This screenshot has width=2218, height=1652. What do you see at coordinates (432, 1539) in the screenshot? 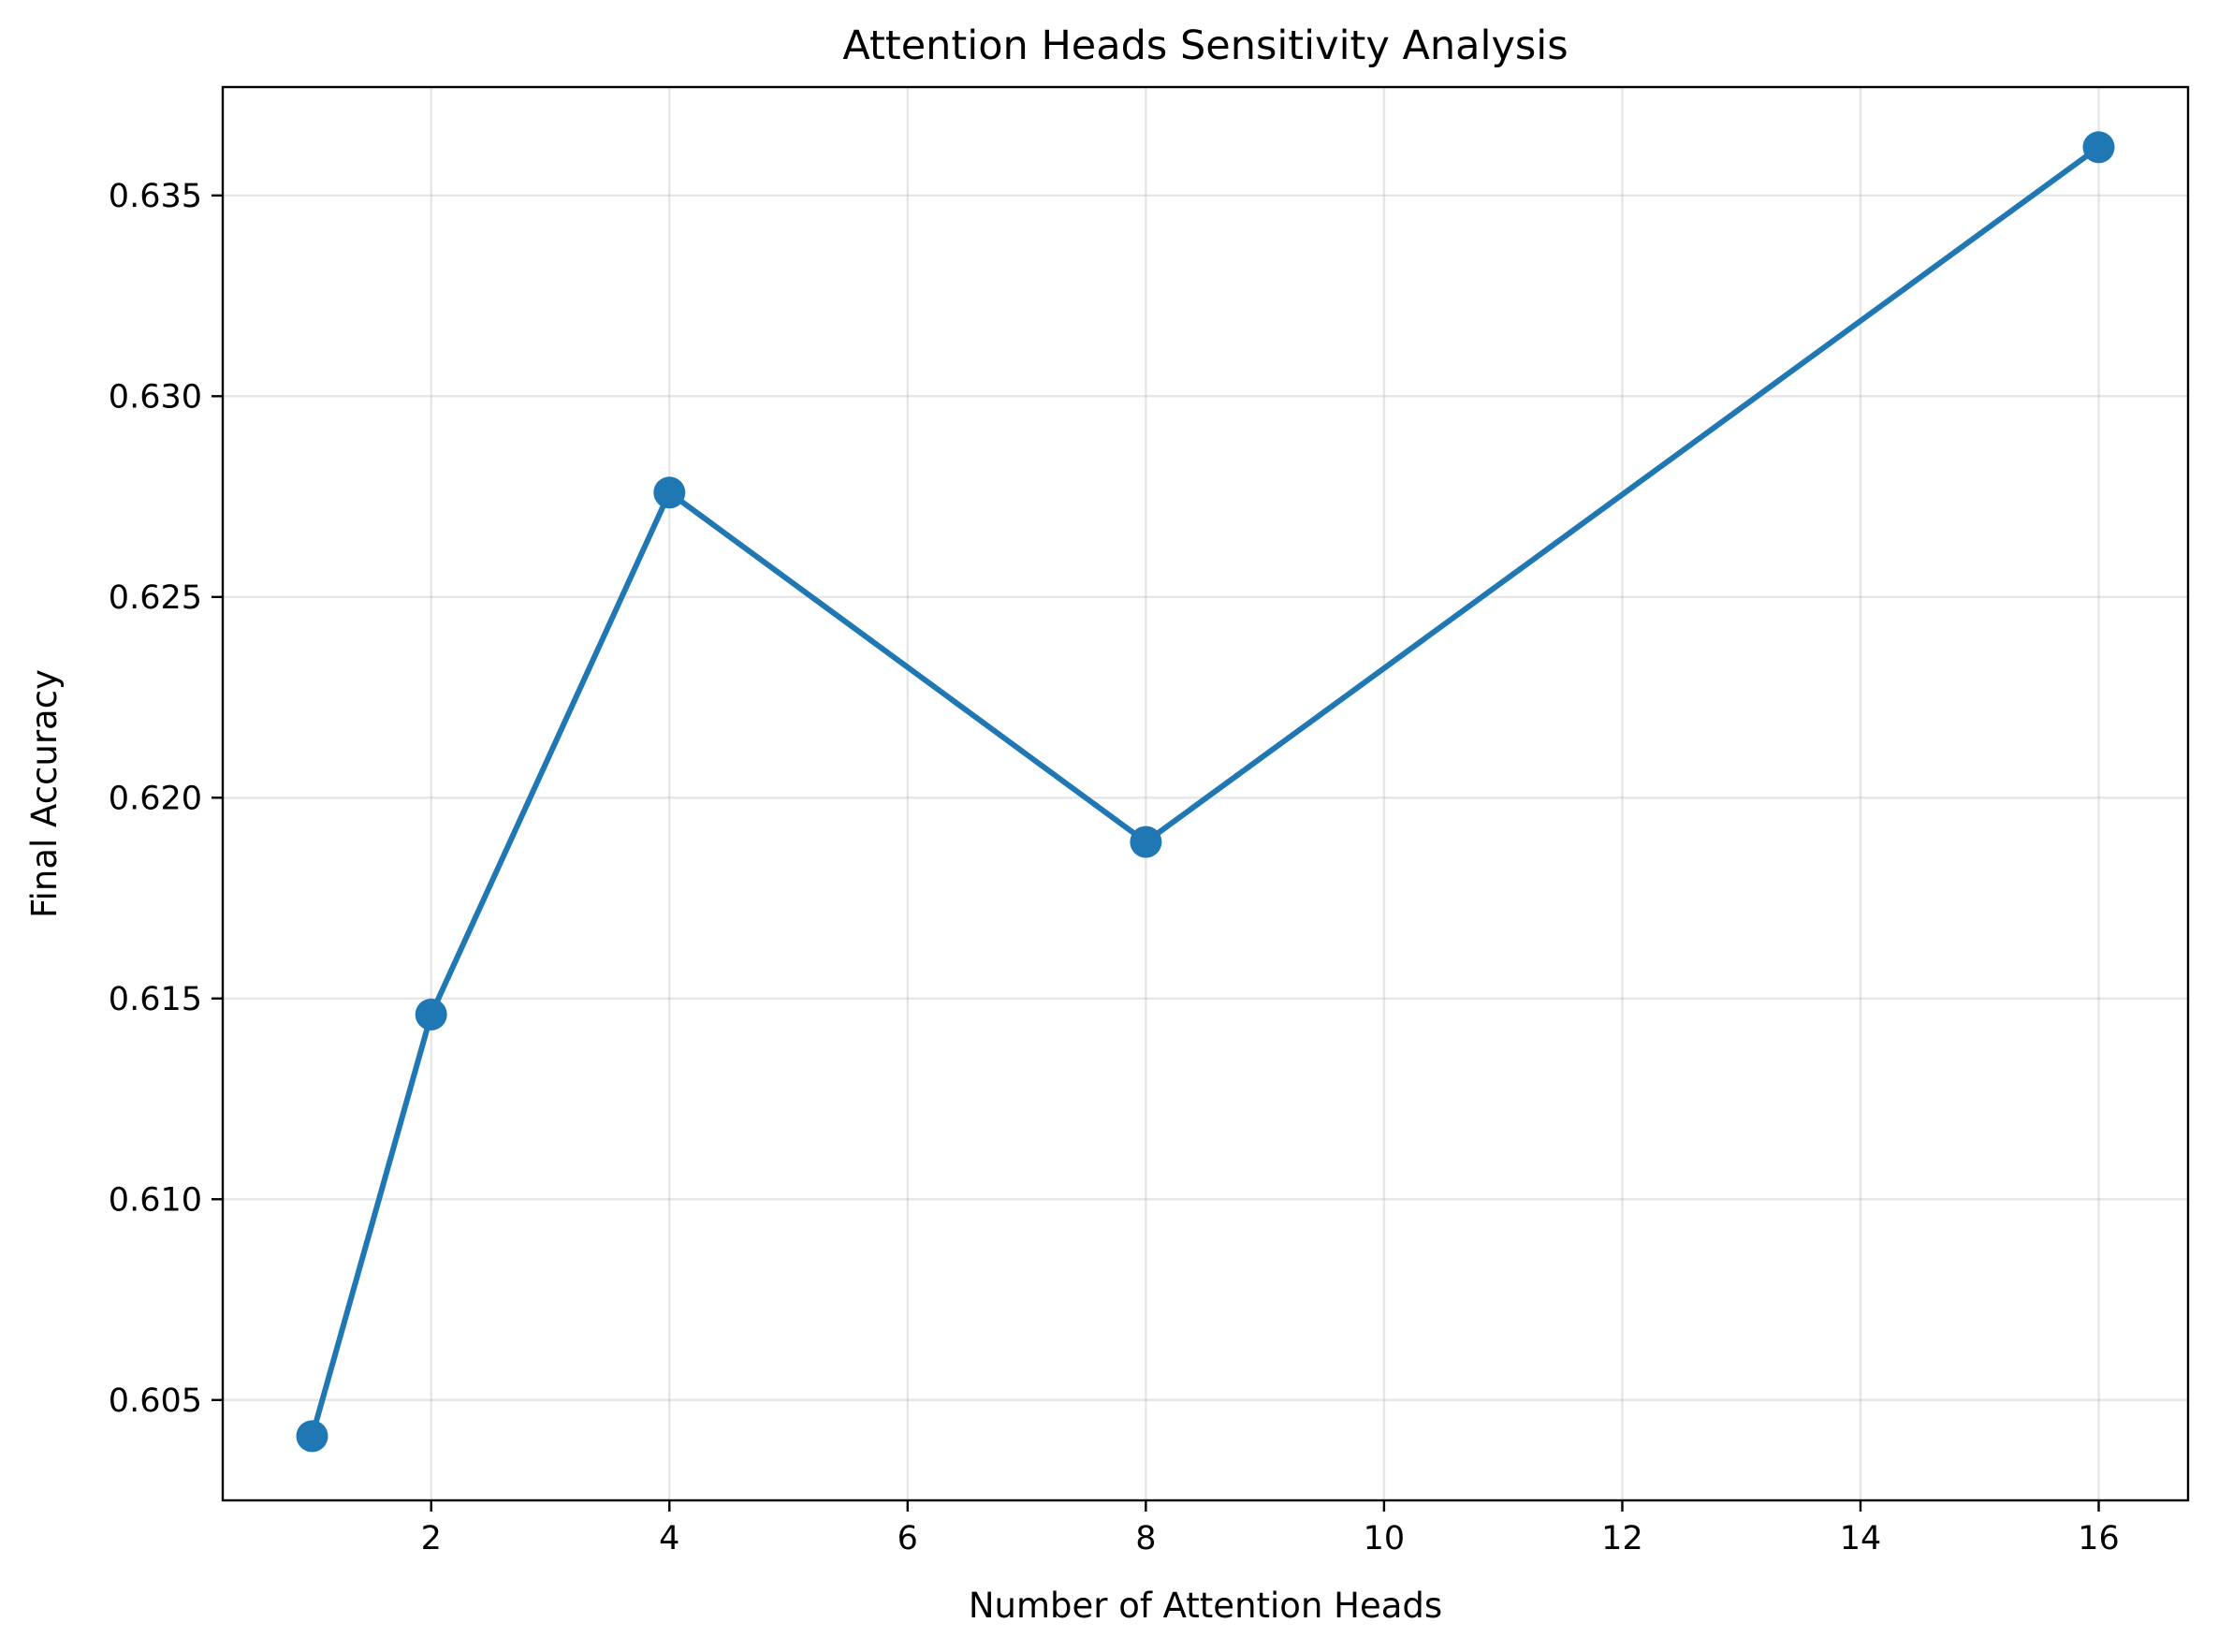
I see `x-tick-label: 2` at bounding box center [432, 1539].